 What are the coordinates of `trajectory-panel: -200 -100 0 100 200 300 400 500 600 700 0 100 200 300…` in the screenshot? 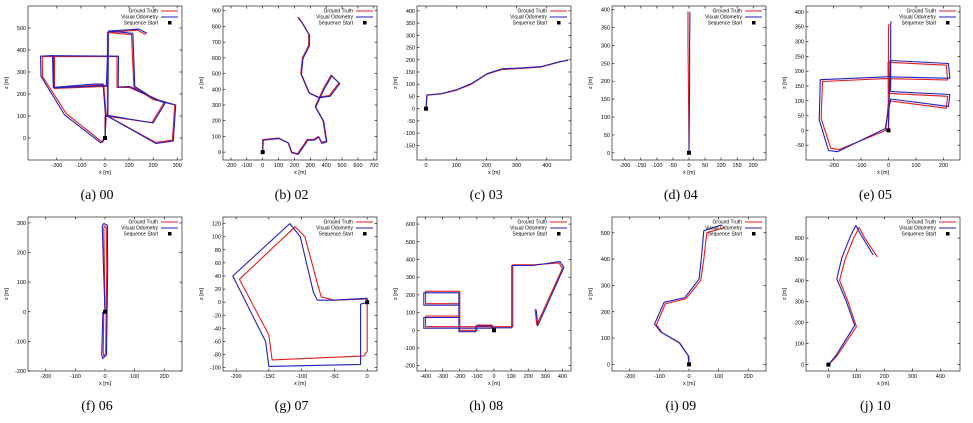 It's located at (292, 105).